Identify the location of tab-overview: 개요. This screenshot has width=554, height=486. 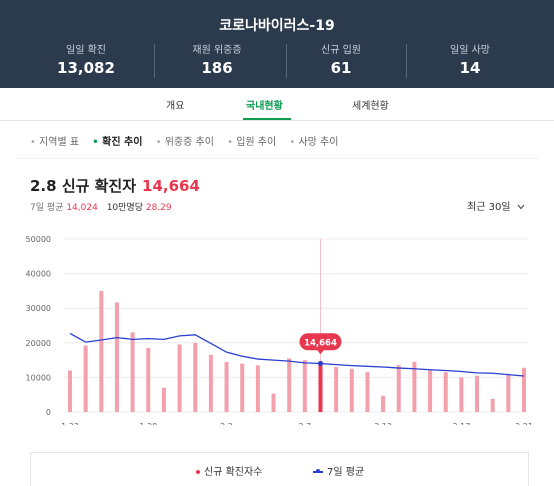
(175, 106).